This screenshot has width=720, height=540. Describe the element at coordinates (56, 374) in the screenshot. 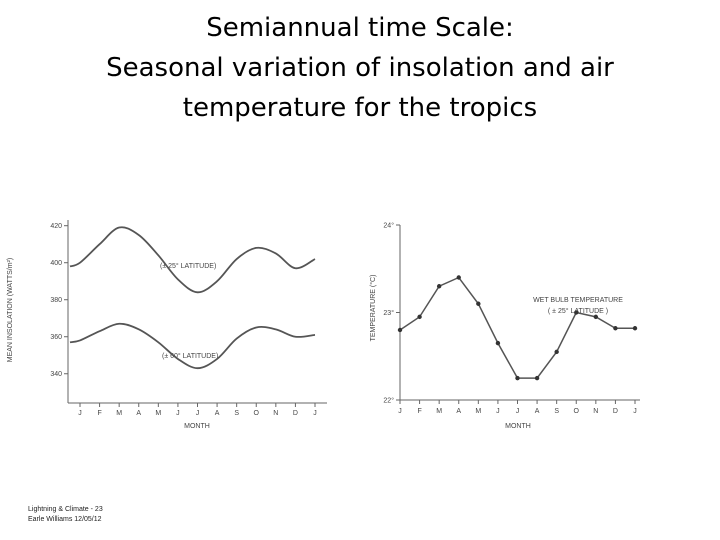

I see `left-y-tick-label: 340` at that location.